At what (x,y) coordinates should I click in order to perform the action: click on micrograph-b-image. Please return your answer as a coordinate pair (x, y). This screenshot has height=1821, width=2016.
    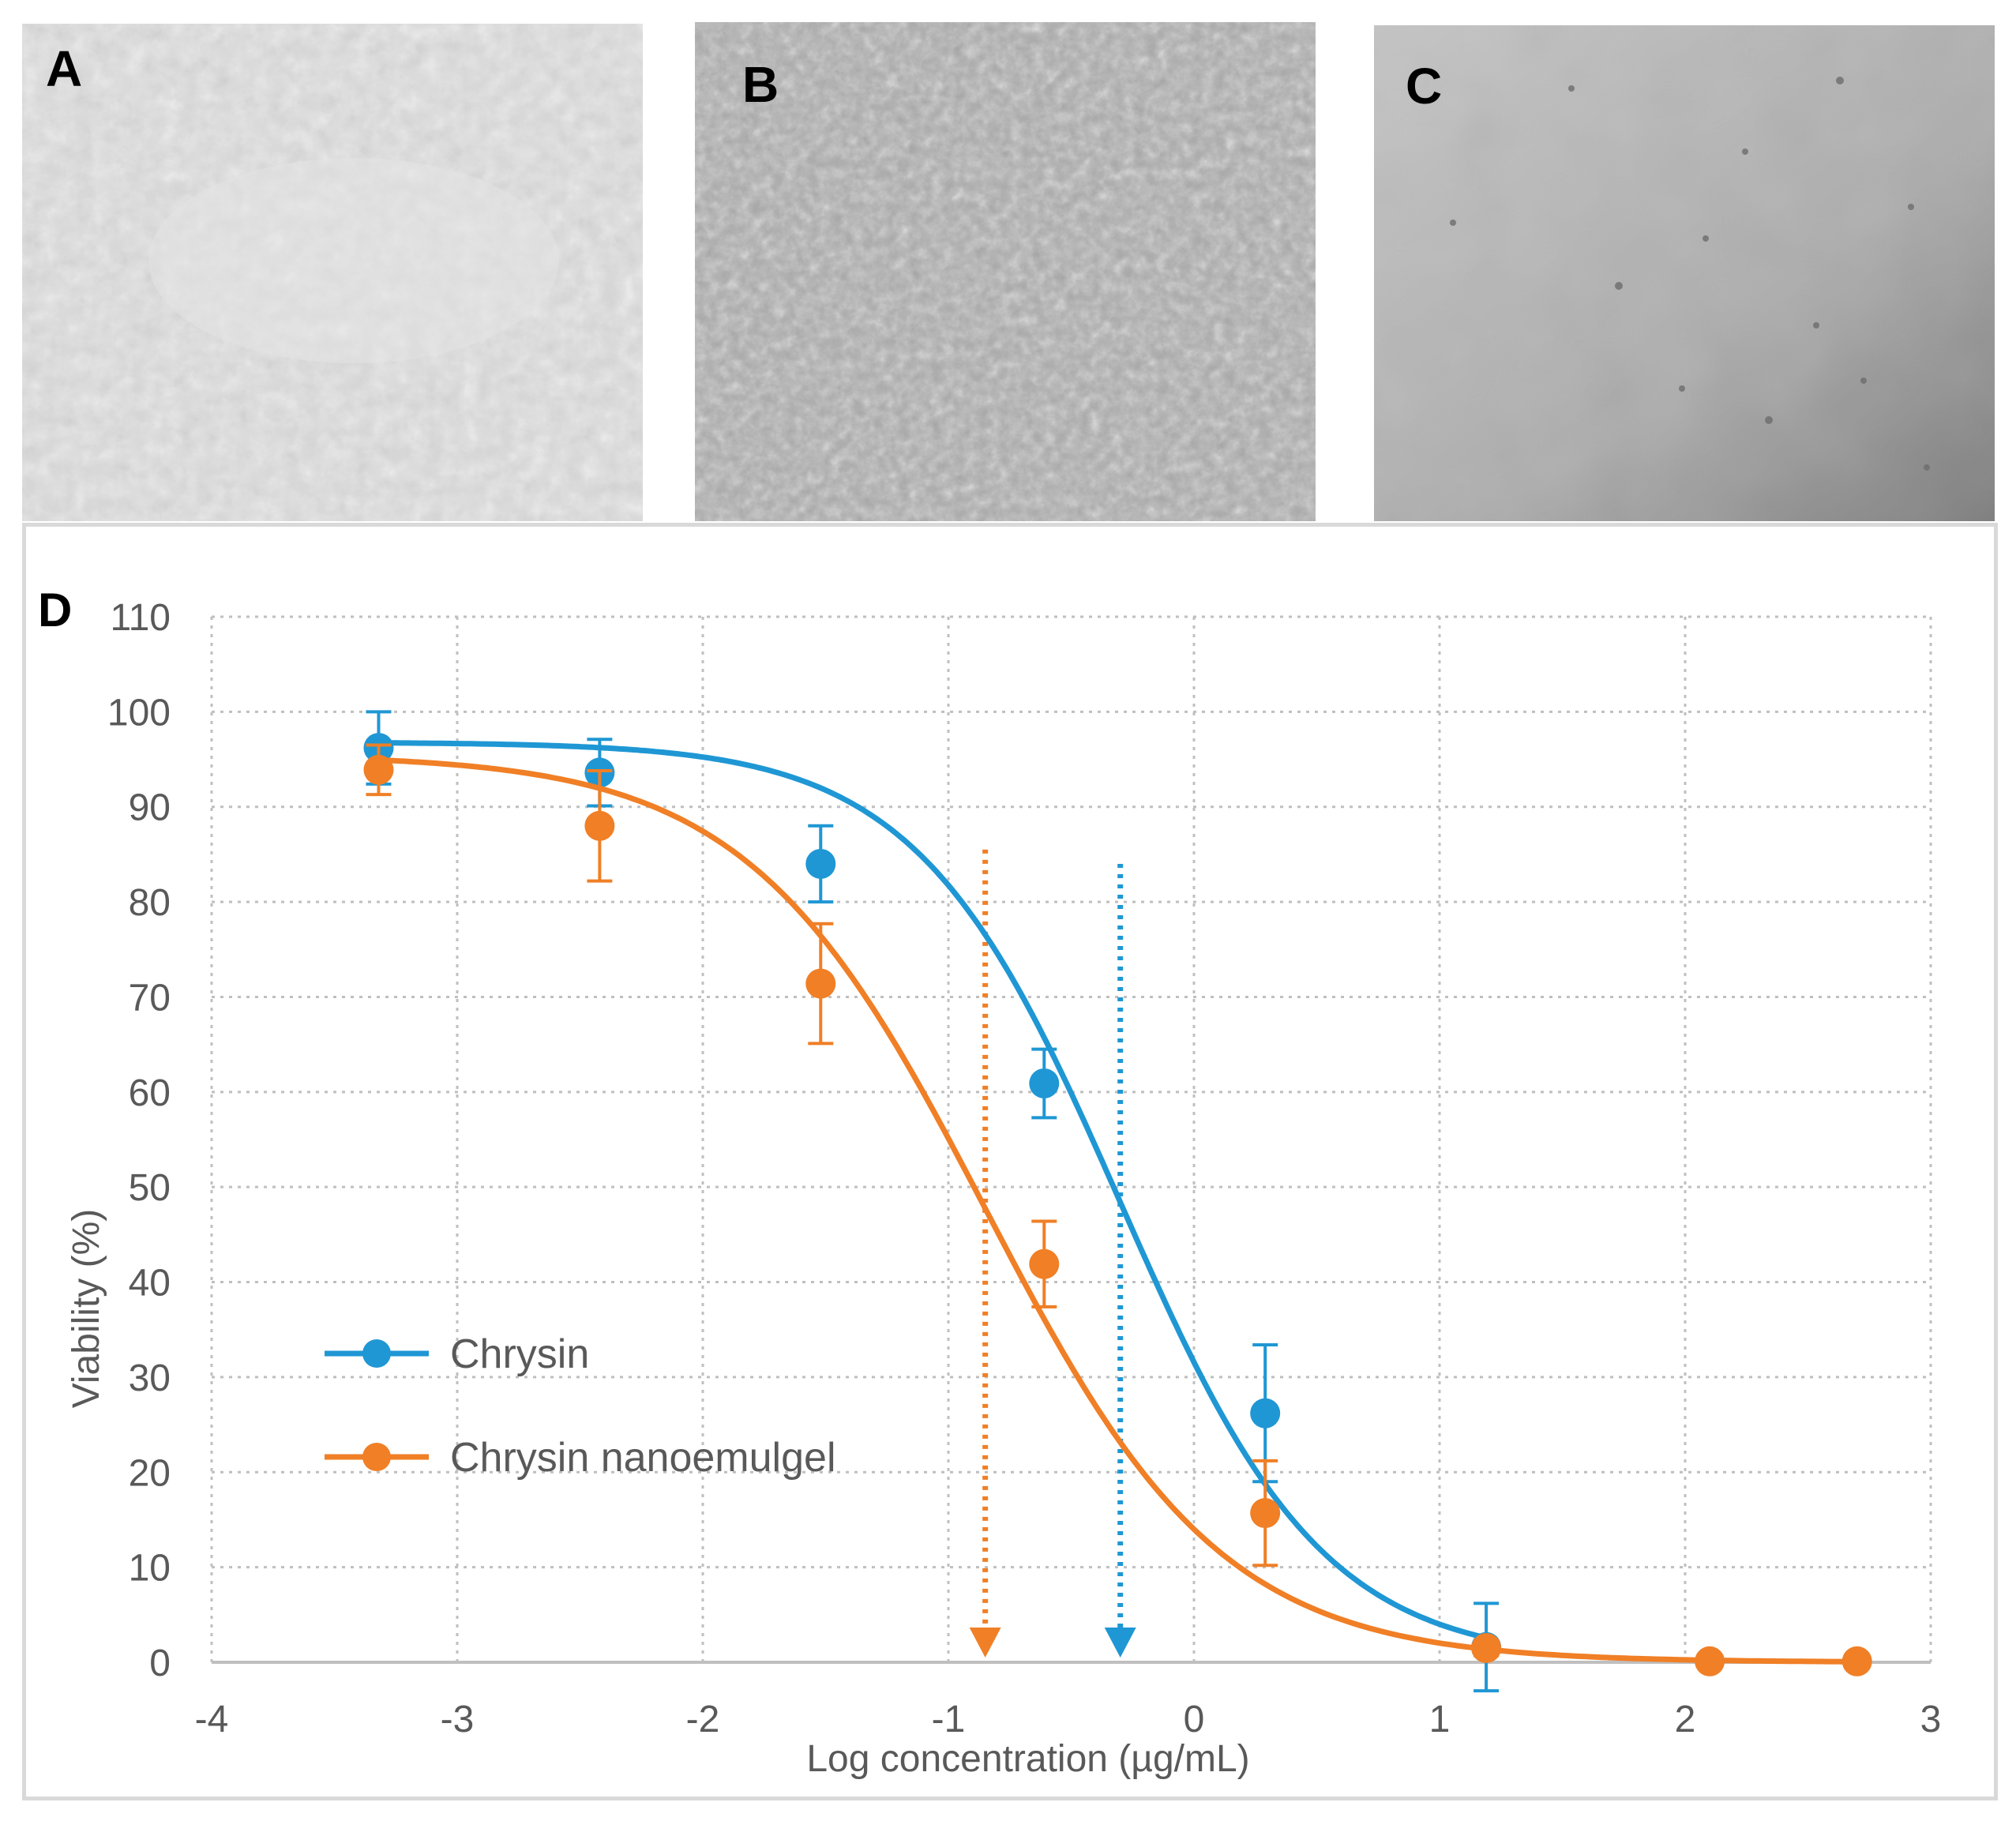
    Looking at the image, I should click on (1006, 271).